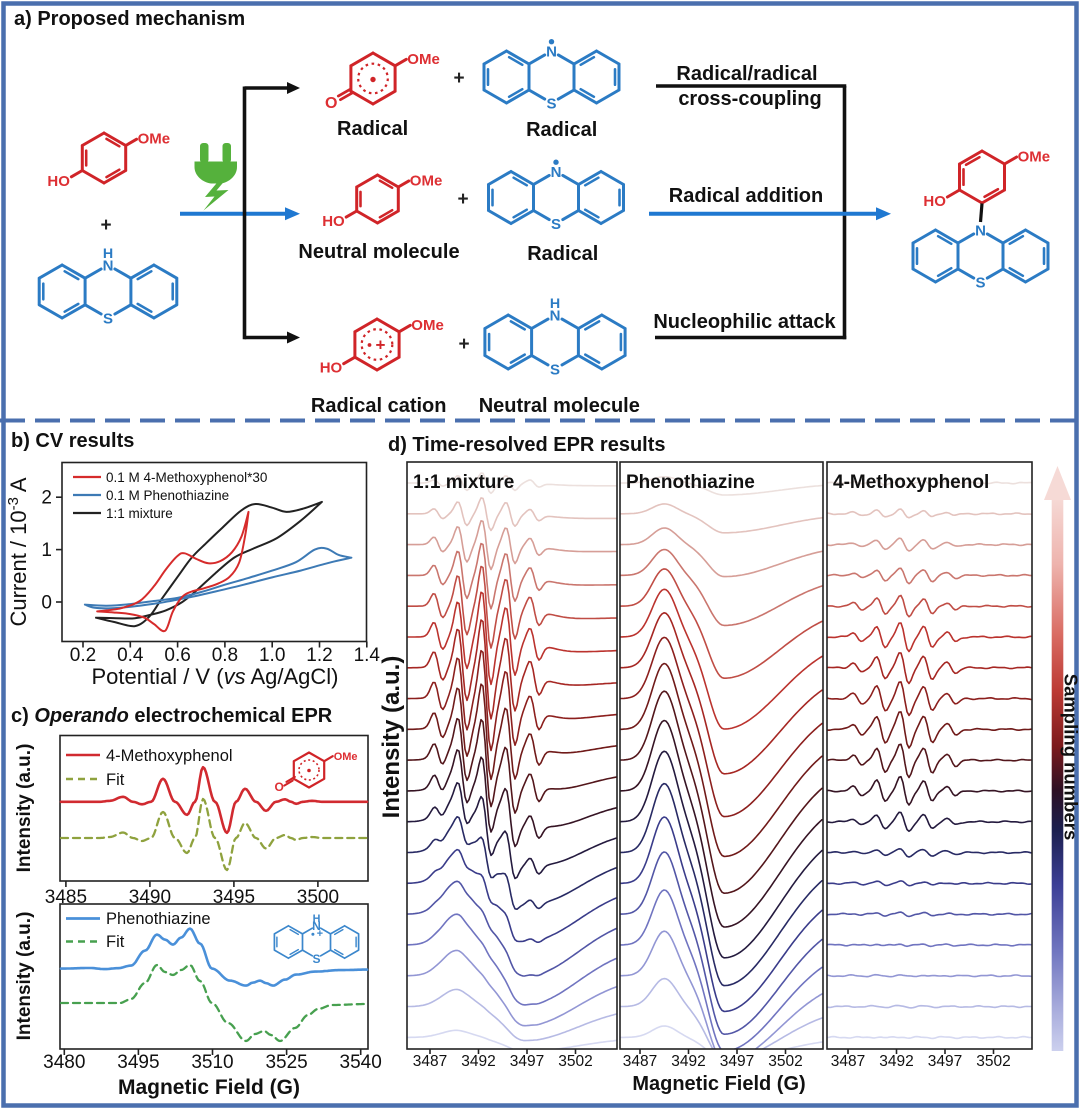 Image resolution: width=1080 pixels, height=1110 pixels. I want to click on svg-text: Radical cation, so click(379, 406).